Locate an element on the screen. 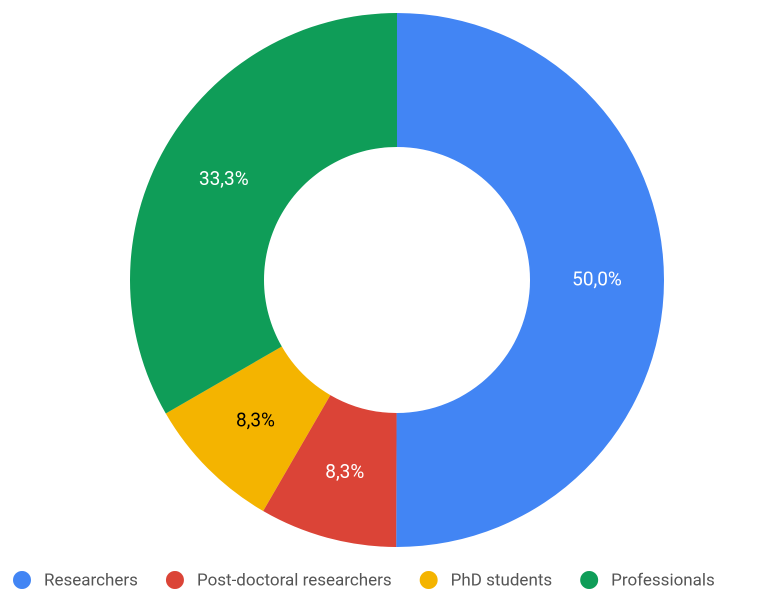 This screenshot has height=592, width=784. value-label: 33,3% is located at coordinates (224, 178).